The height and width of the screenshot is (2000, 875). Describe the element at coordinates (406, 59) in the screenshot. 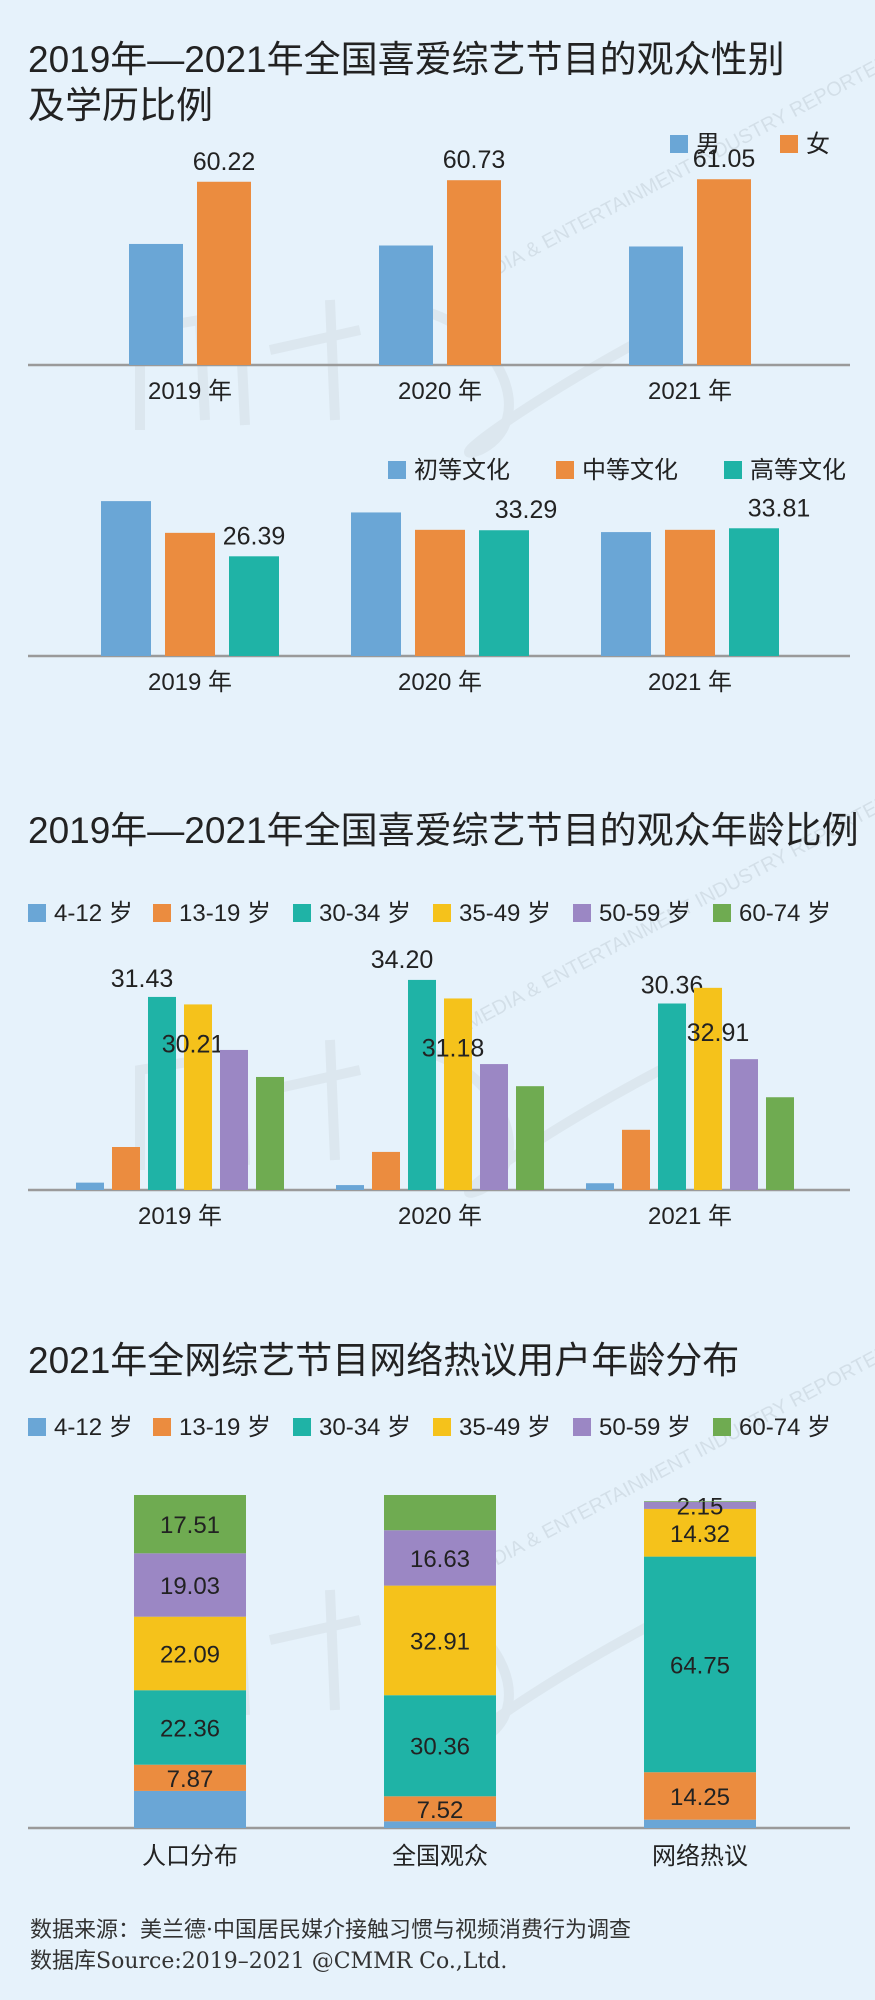

I see `gender-title-line1: 2019年—2021年全国喜爱综艺节目的观众性别` at that location.